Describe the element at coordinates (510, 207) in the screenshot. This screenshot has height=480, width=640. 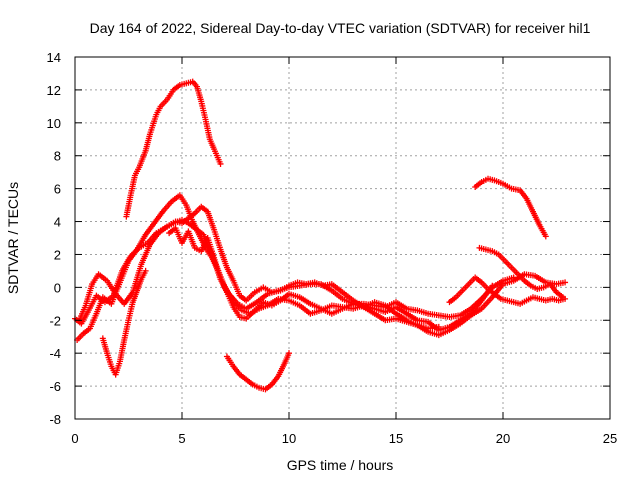
I see `series-arc-evening` at that location.